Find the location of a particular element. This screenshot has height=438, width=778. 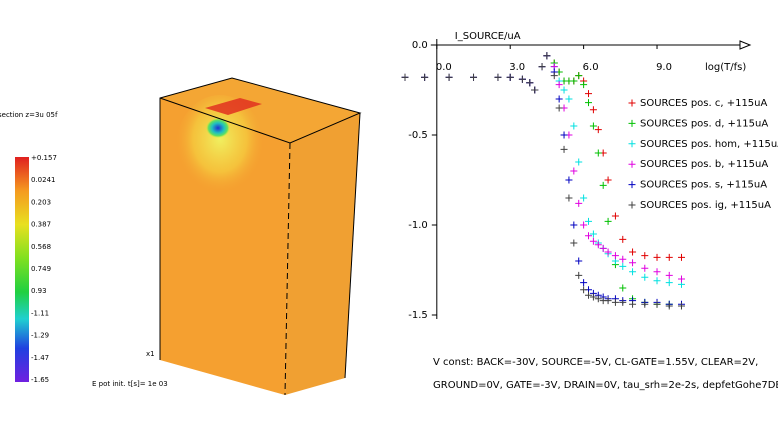

x-tick-label: 9.0 is located at coordinates (664, 67).